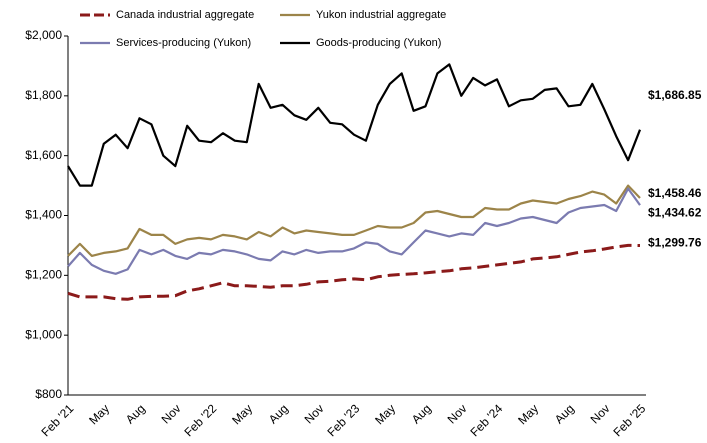 The image size is (707, 443). I want to click on end-label: $1,299.76, so click(675, 243).